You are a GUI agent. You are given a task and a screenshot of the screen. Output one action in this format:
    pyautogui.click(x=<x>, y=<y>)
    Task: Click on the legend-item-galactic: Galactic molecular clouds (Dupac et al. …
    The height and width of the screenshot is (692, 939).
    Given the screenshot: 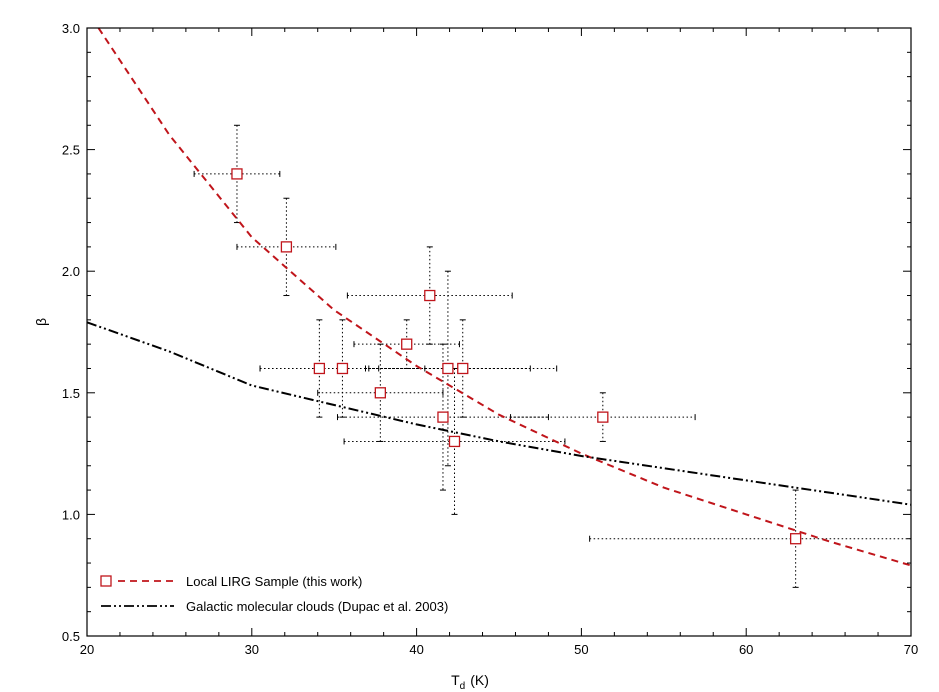 What is the action you would take?
    pyautogui.click(x=274, y=606)
    